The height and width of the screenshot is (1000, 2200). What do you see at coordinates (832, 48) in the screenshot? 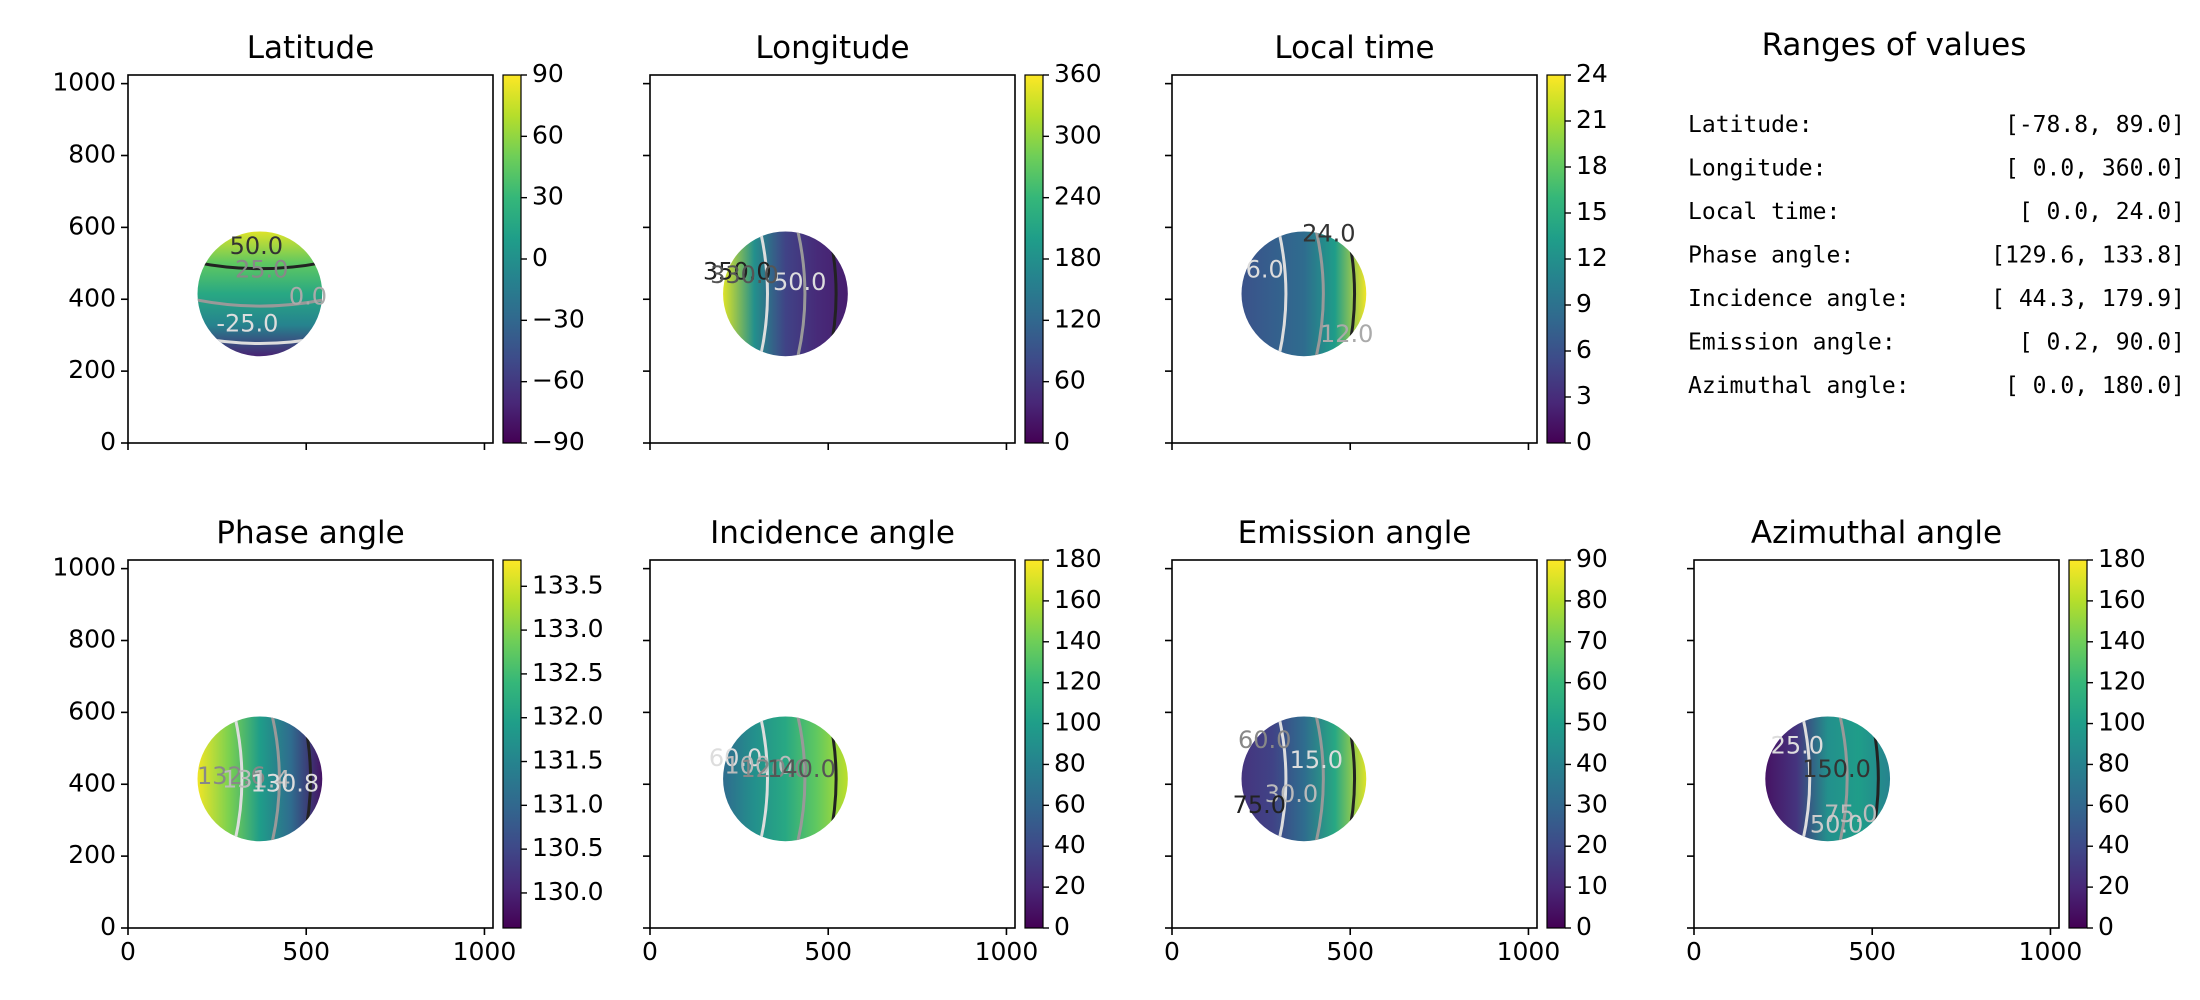
I see `panel-title: Longitude` at bounding box center [832, 48].